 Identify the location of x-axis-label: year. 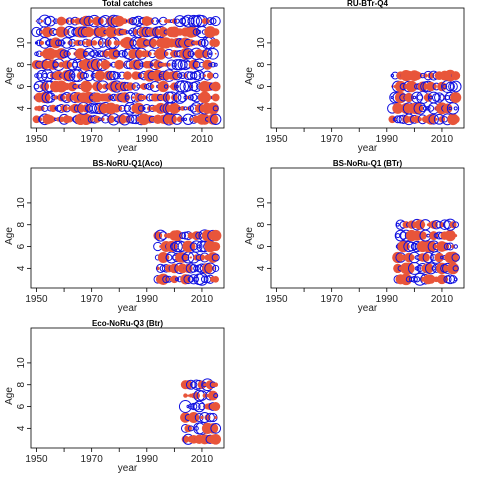
(128, 148).